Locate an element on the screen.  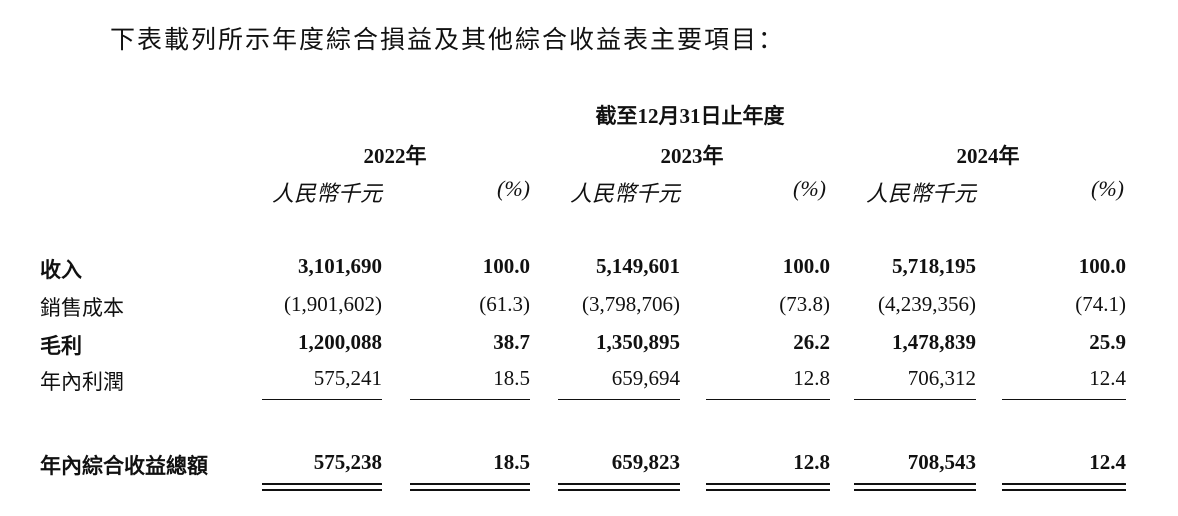
value-pct-2022: 100.0 is located at coordinates (506, 266).